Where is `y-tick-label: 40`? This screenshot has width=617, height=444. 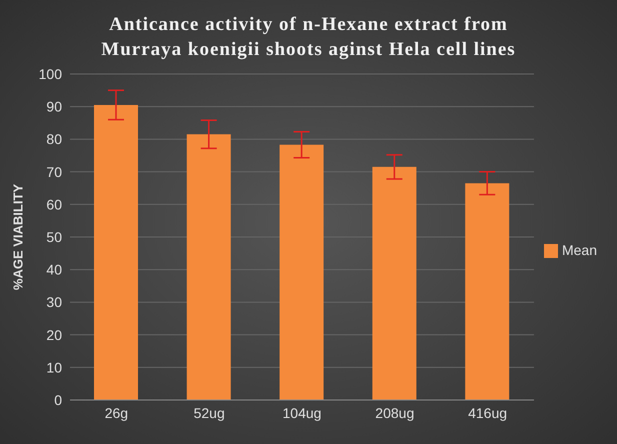 y-tick-label: 40 is located at coordinates (54, 270).